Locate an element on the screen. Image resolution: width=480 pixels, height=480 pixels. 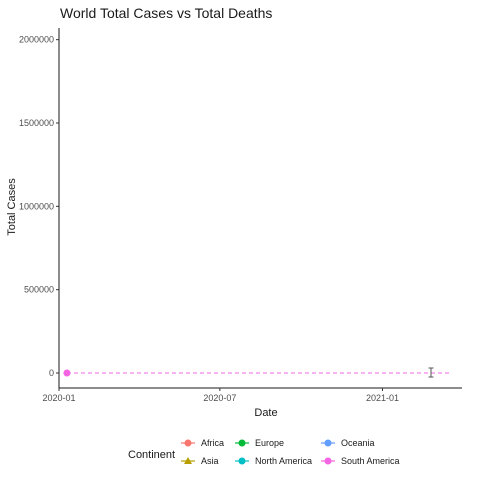
legend-entry: North America is located at coordinates (273, 461).